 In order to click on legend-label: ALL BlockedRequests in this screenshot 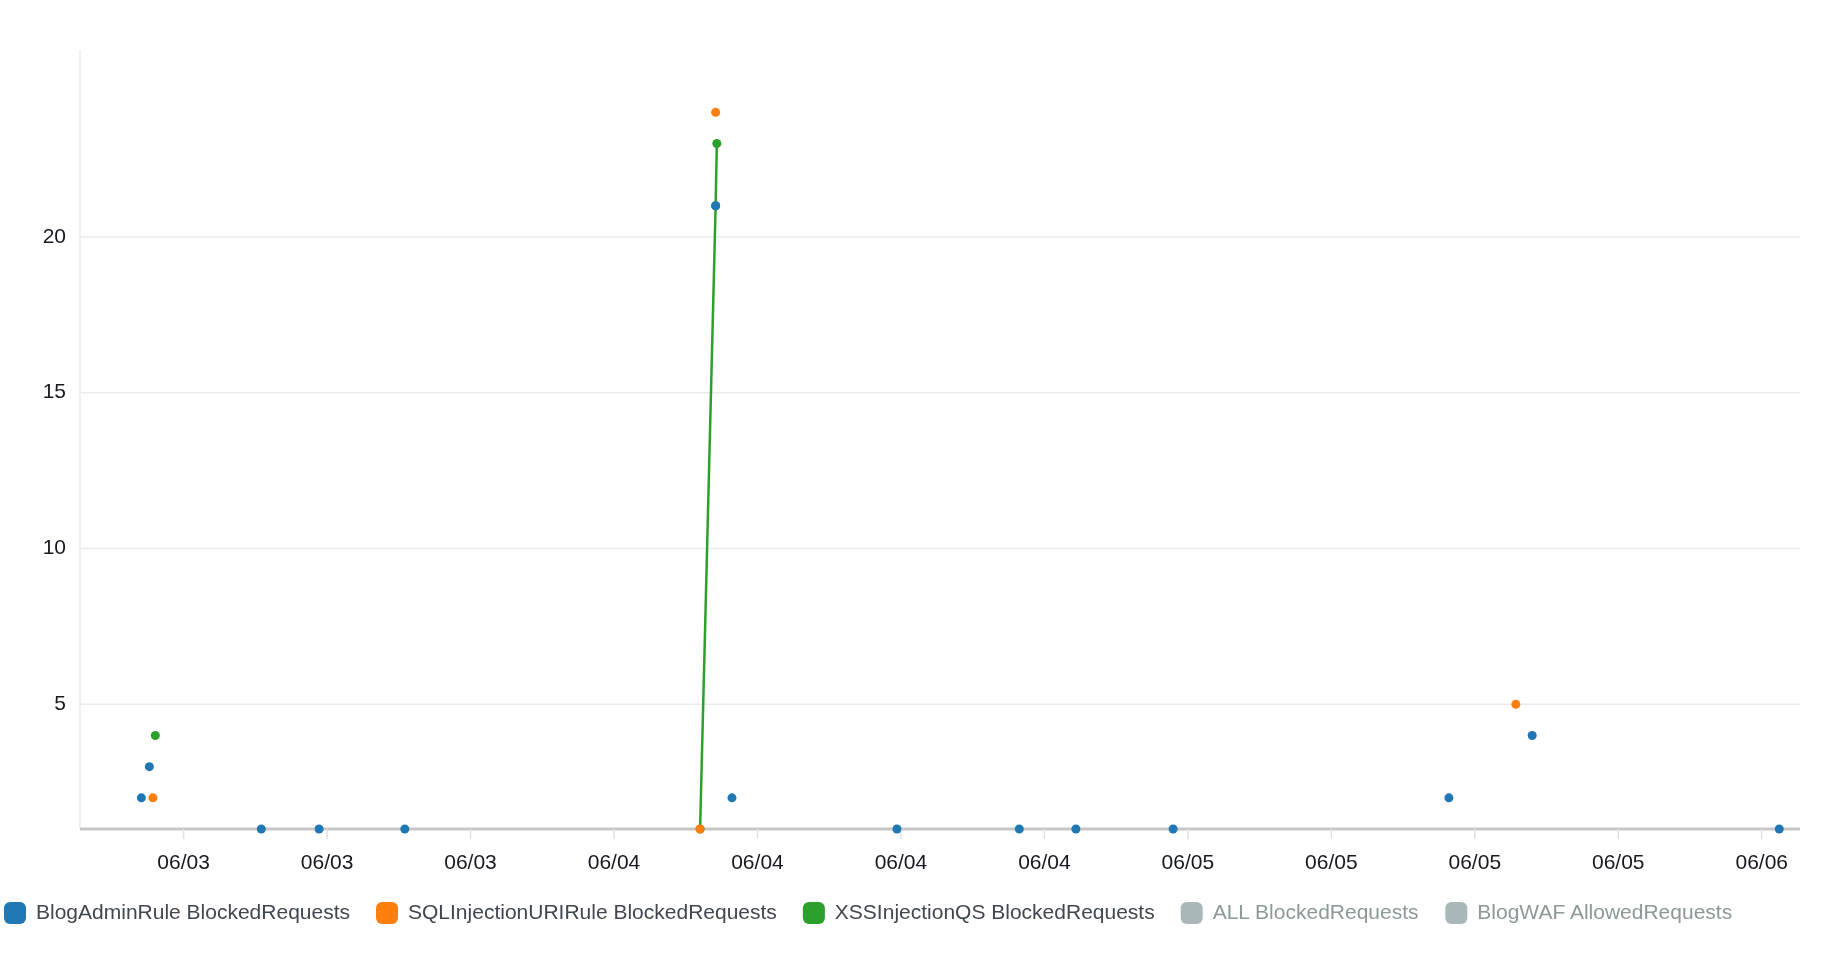, I will do `click(1315, 911)`.